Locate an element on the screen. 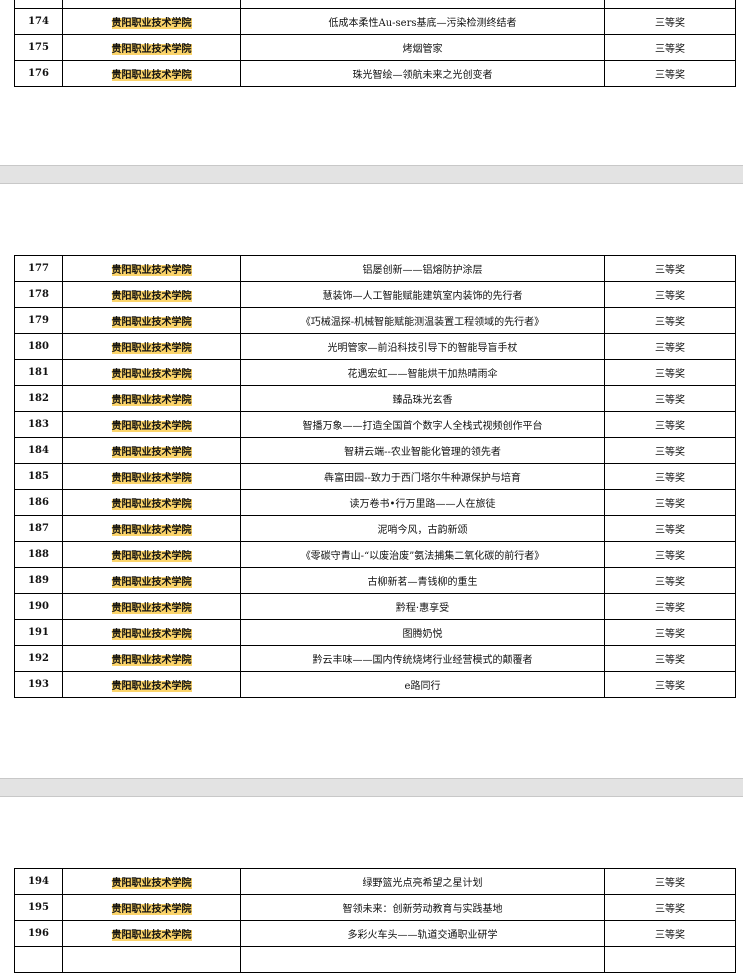 Image resolution: width=743 pixels, height=973 pixels. project-name: 读万卷书•行万里路——人在旅徒 is located at coordinates (422, 504).